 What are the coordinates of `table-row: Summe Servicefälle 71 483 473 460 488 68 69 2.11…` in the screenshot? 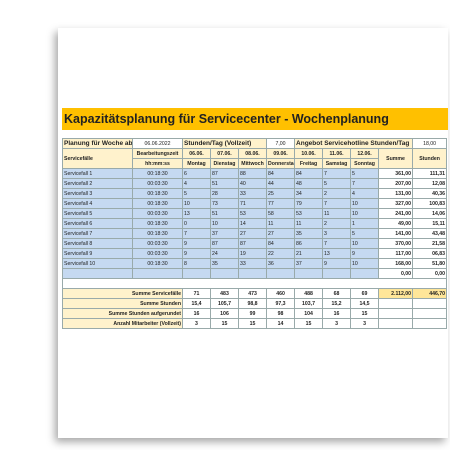 It's located at (255, 293).